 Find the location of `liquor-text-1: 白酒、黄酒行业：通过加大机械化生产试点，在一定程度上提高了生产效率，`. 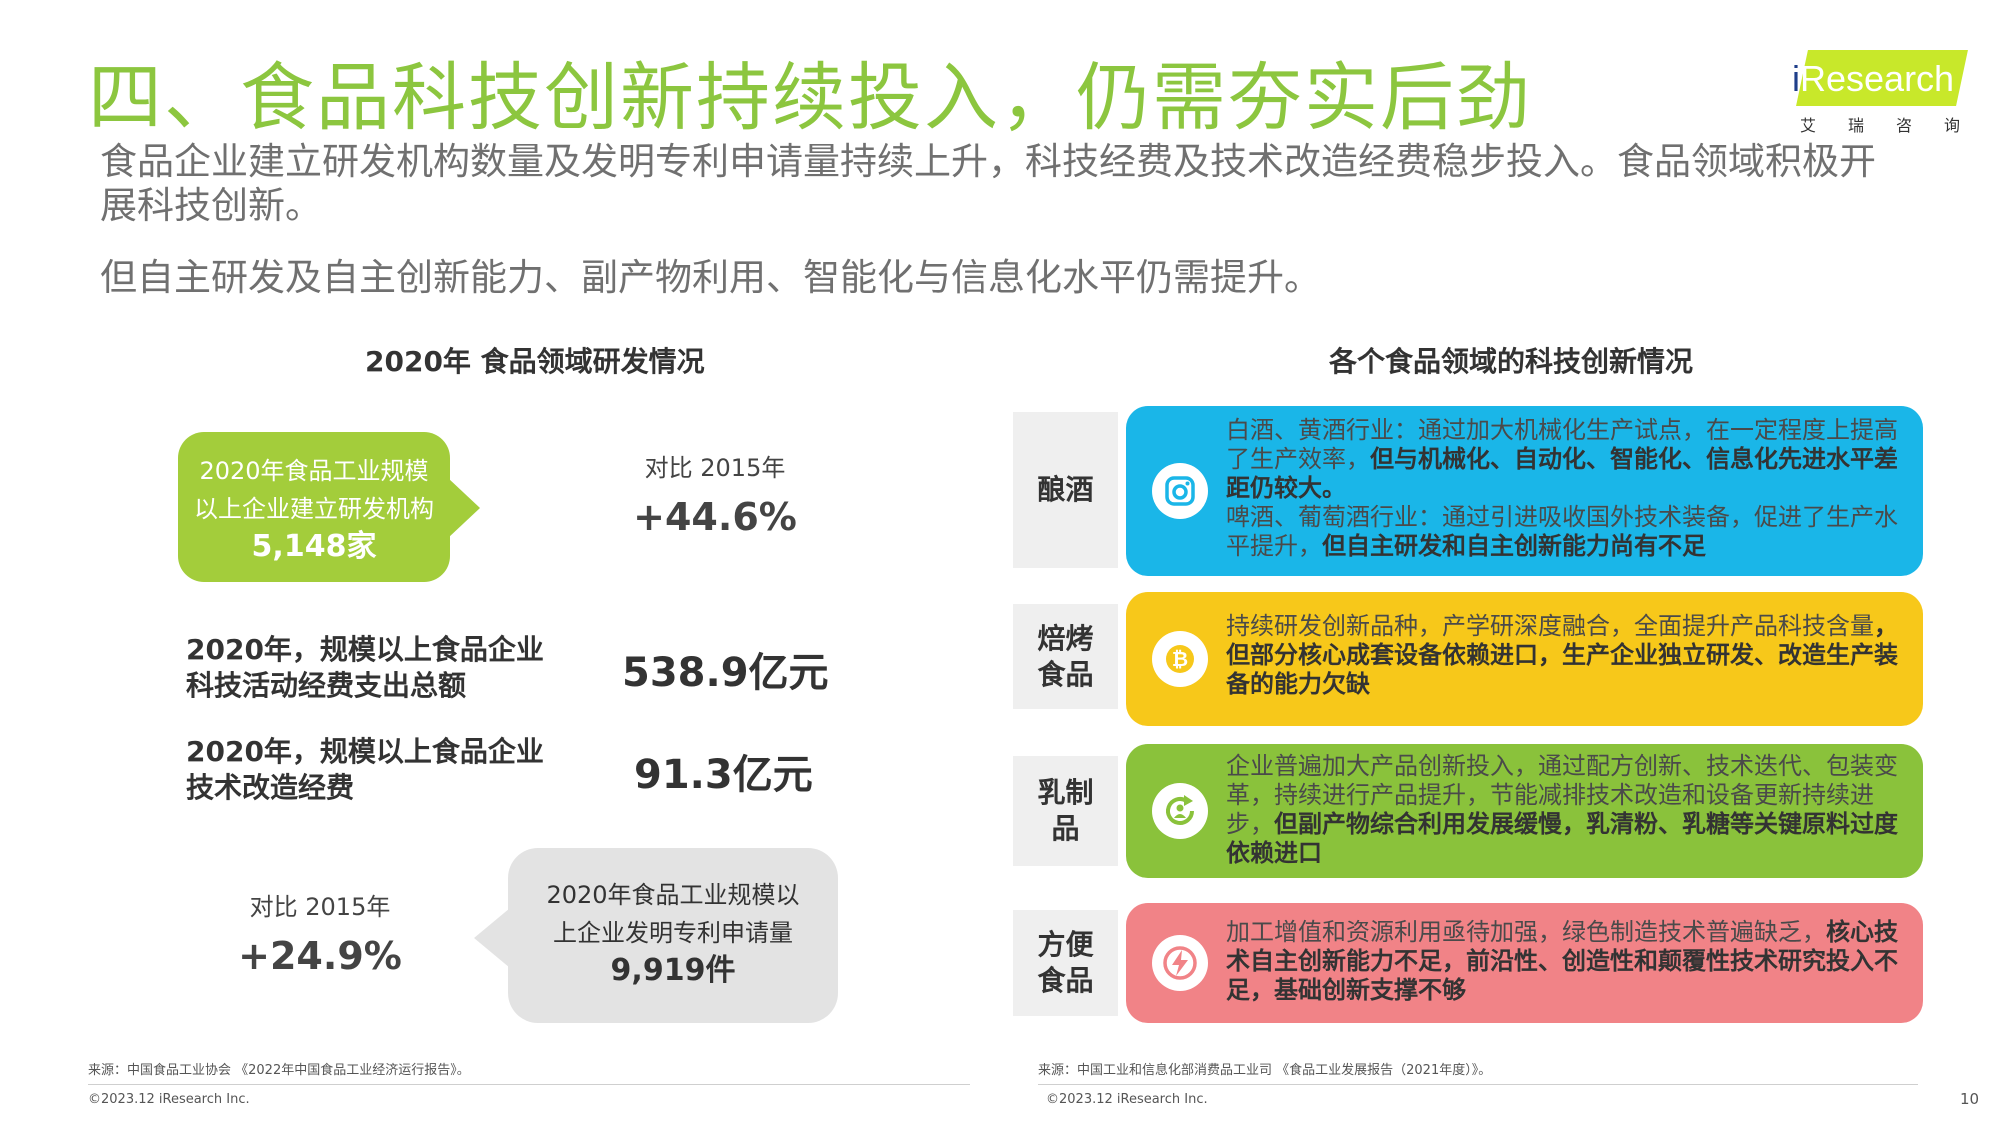

liquor-text-1: 白酒、黄酒行业：通过加大机械化生产试点，在一定程度上提高了生产效率， is located at coordinates (1562, 444).